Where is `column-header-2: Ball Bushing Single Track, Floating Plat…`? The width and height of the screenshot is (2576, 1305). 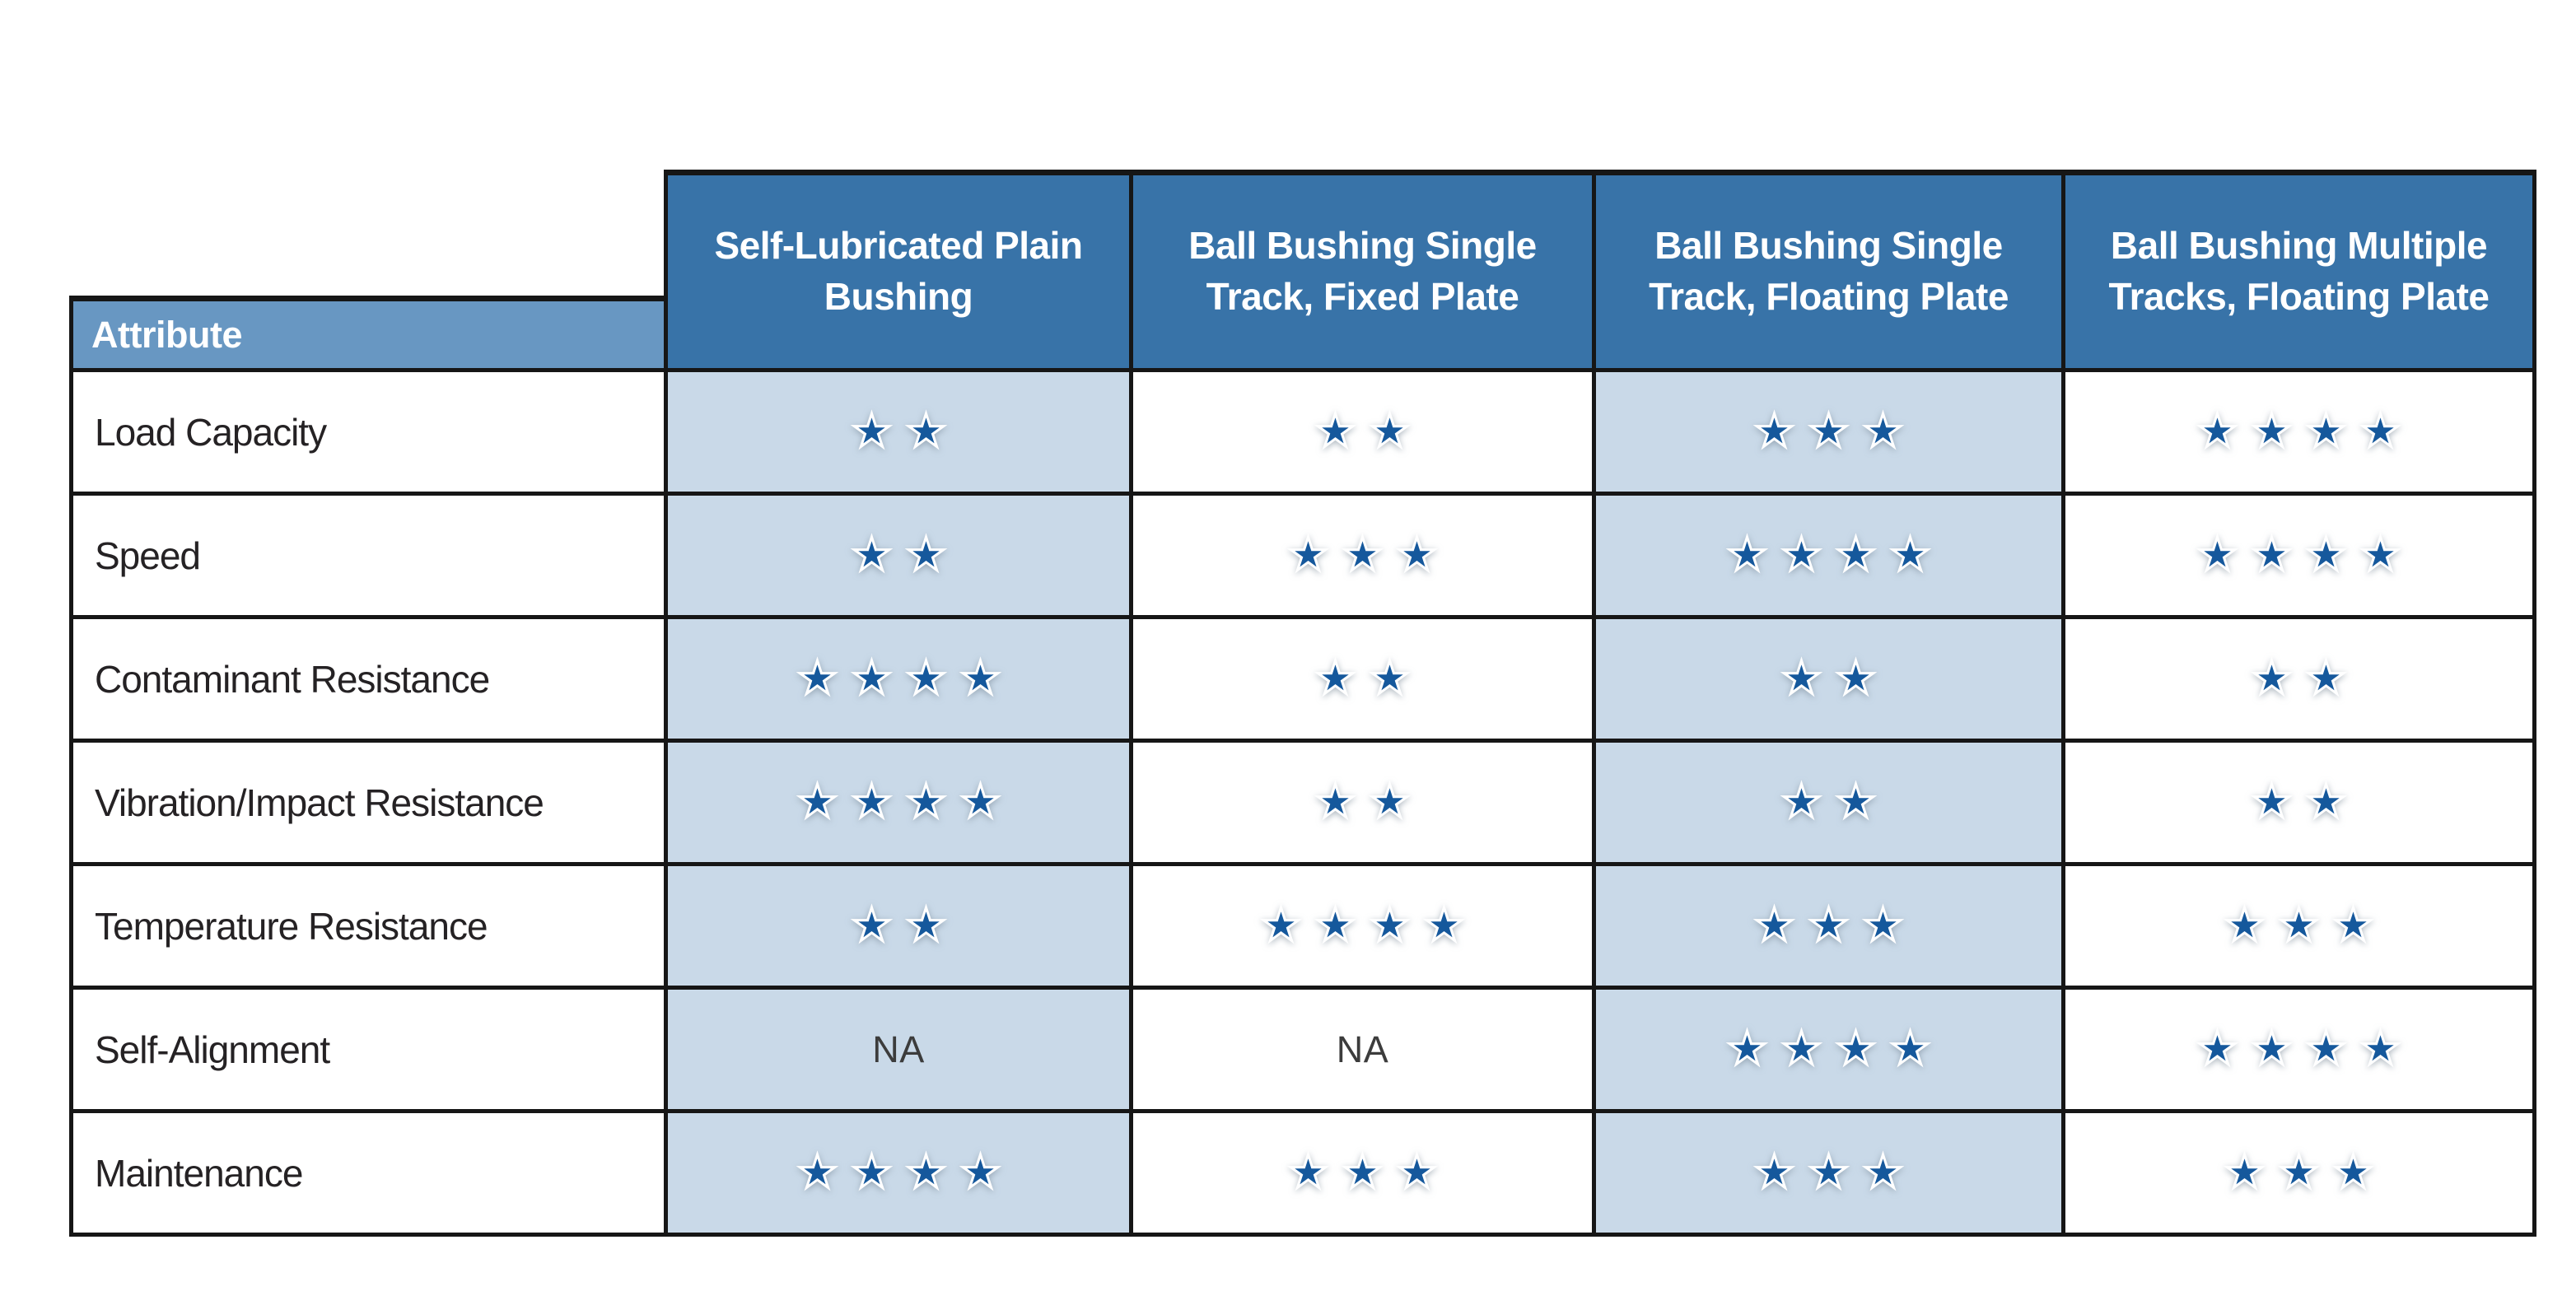
column-header-2: Ball Bushing Single Track, Floating Plat… is located at coordinates (1828, 271).